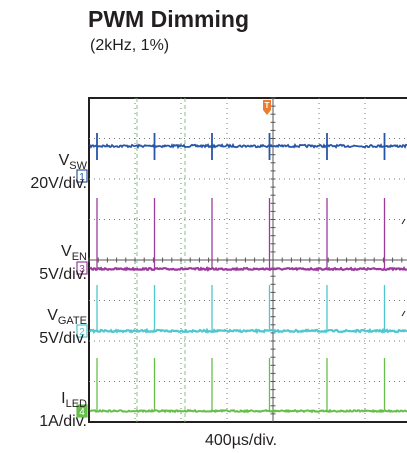 Image resolution: width=407 pixels, height=453 pixels. Describe the element at coordinates (248, 269) in the screenshot. I see `ven-trace` at that location.